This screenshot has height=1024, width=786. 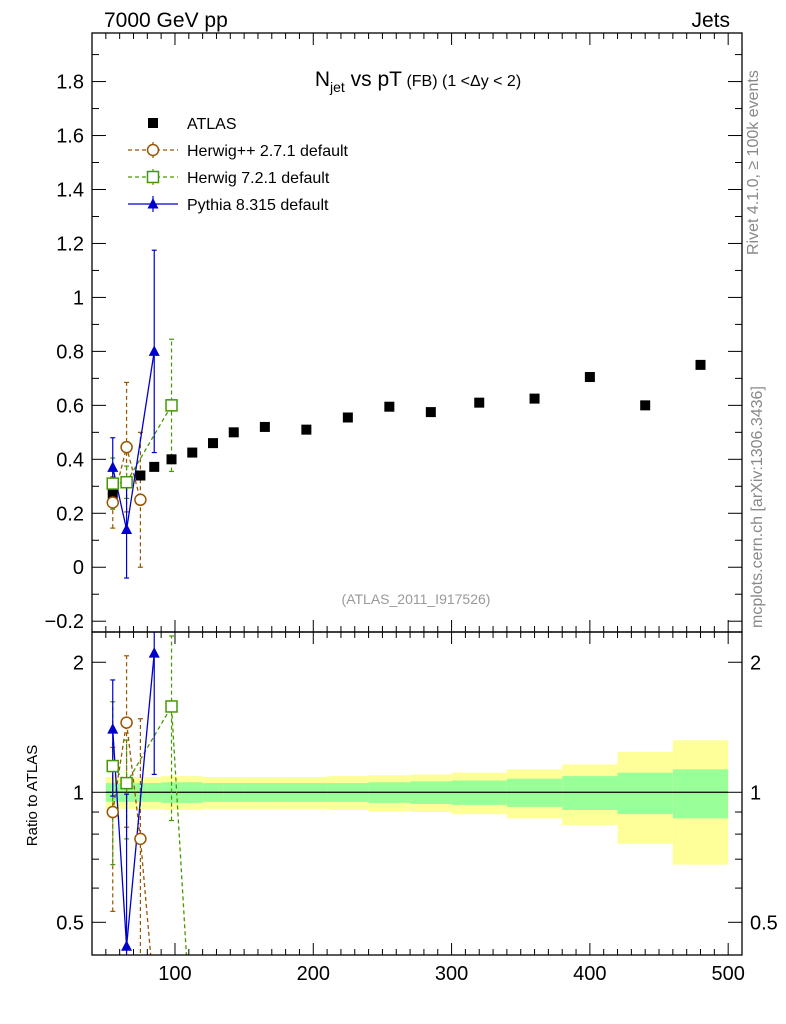 I want to click on y-tick-label-main: 0.2, so click(x=70, y=514).